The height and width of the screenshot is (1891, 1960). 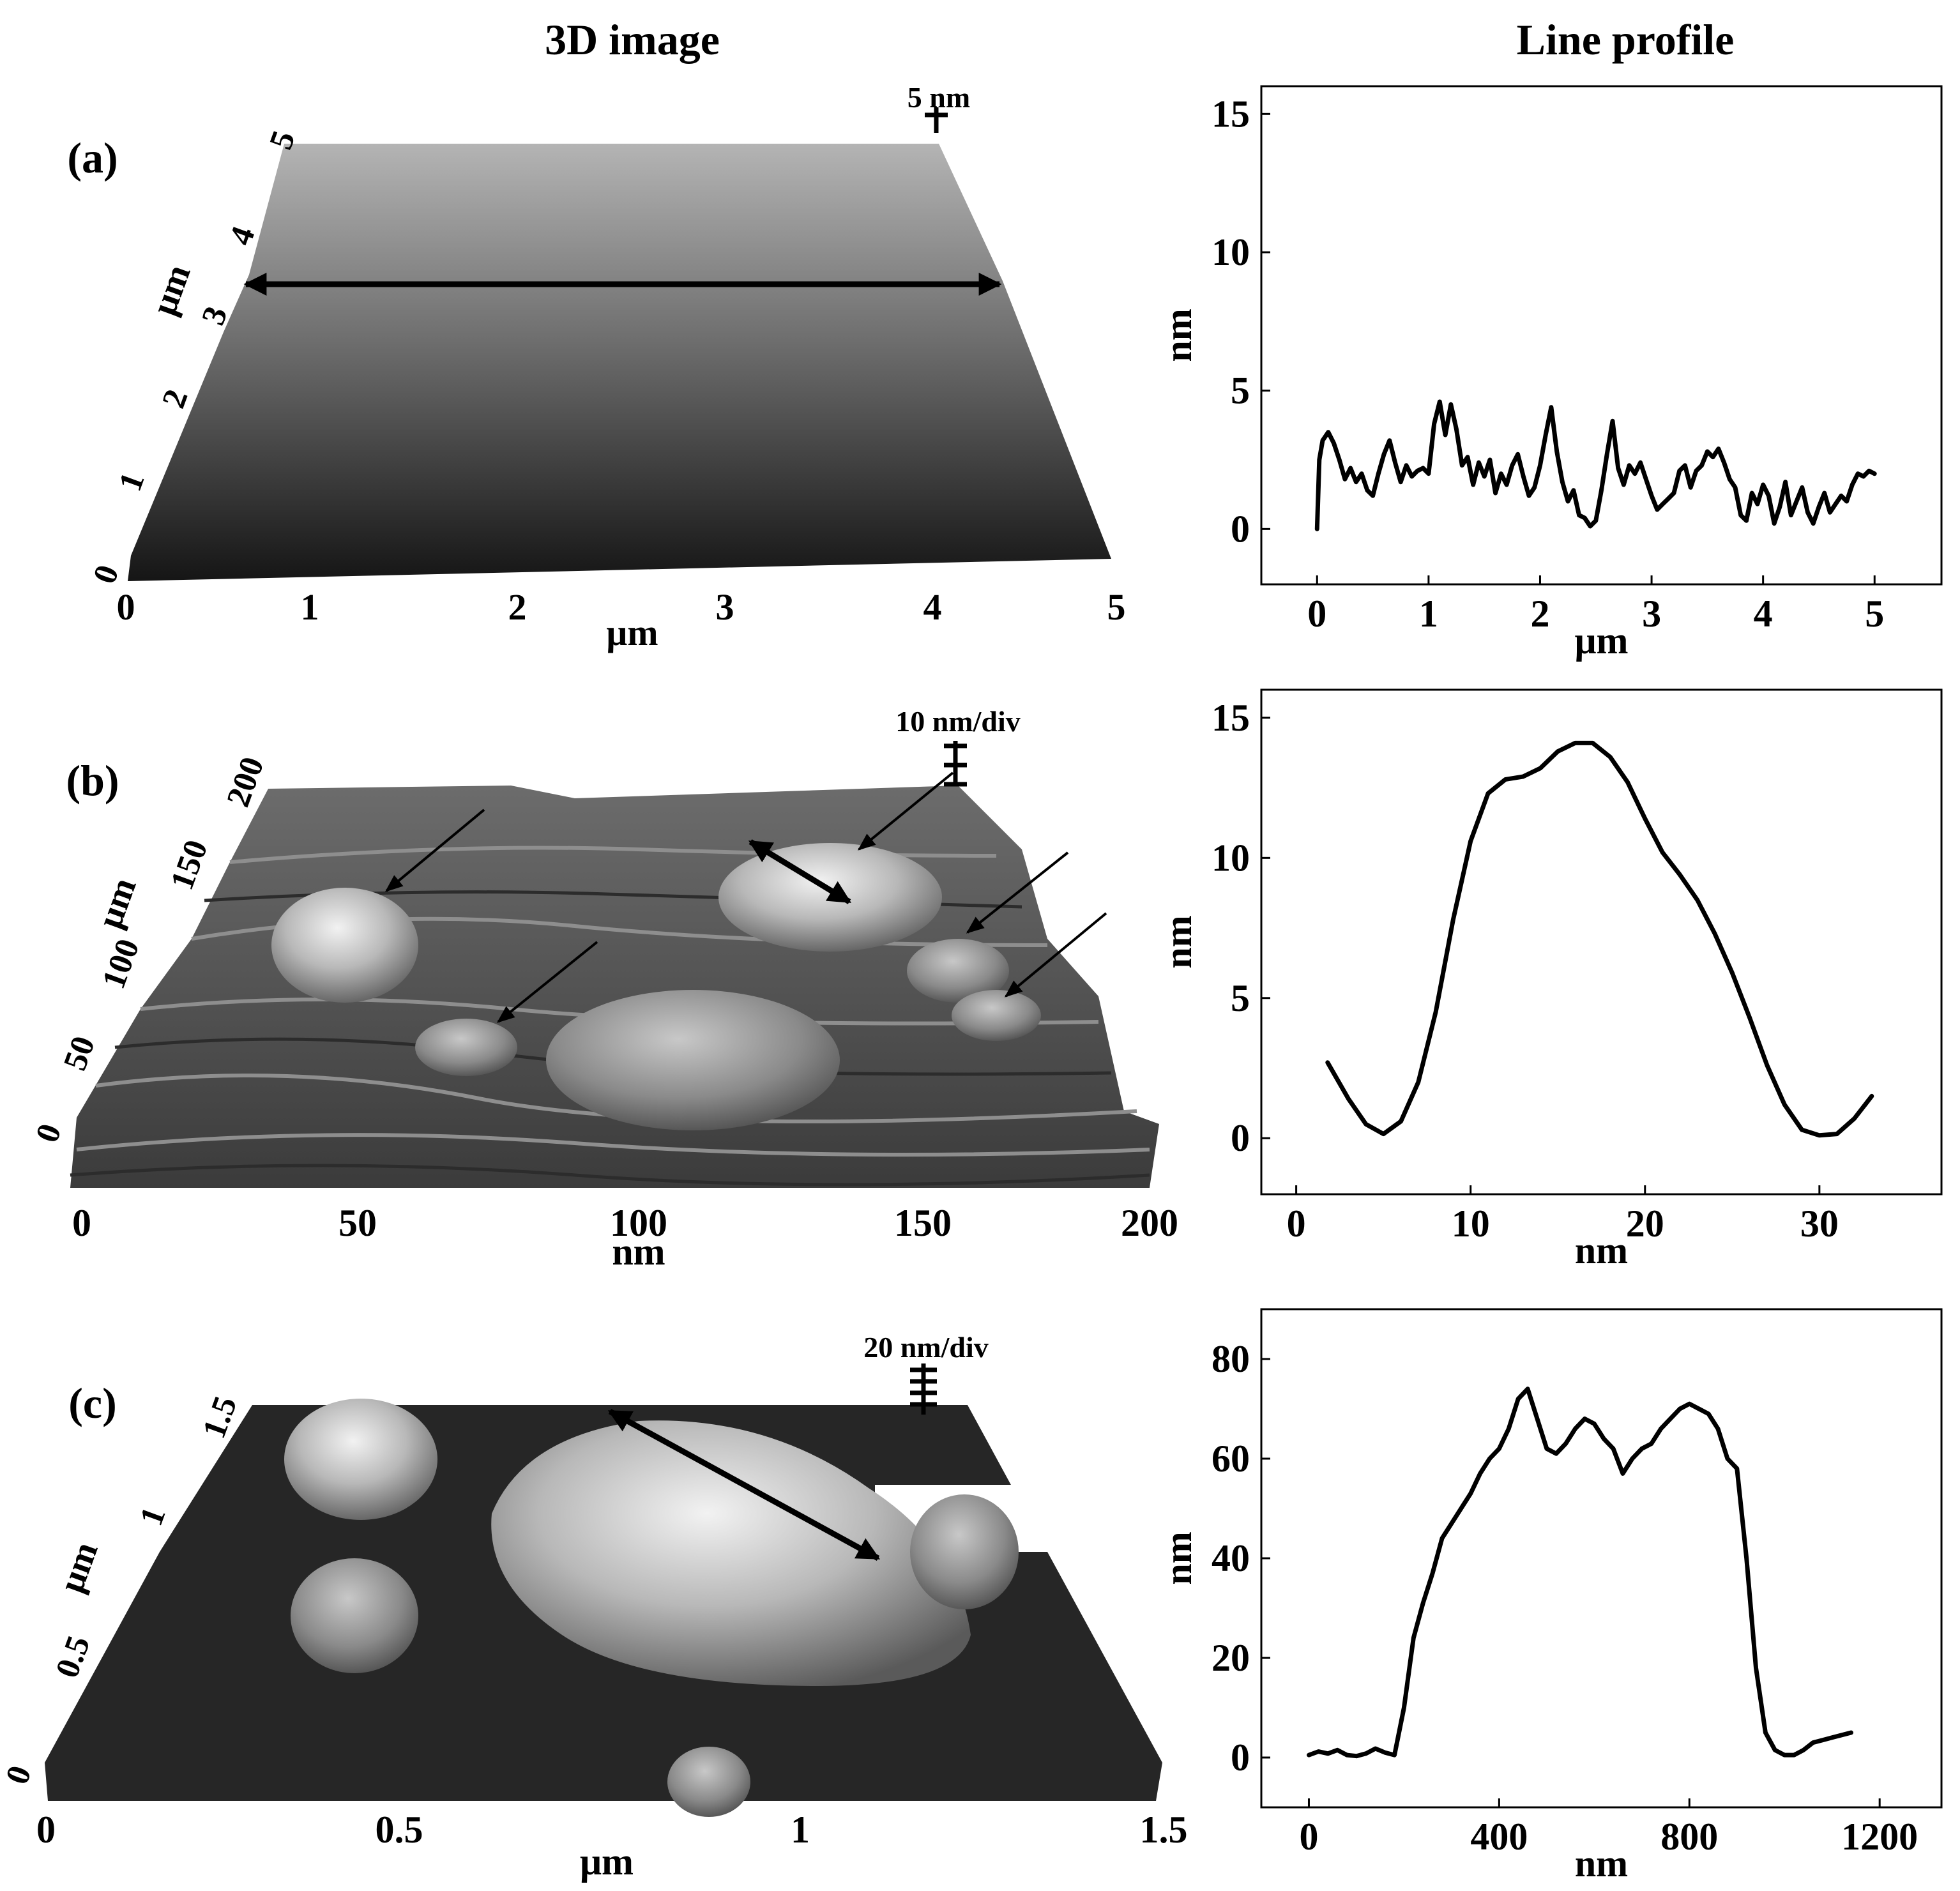 I want to click on x-tick-a-1: 1, so click(x=310, y=607).